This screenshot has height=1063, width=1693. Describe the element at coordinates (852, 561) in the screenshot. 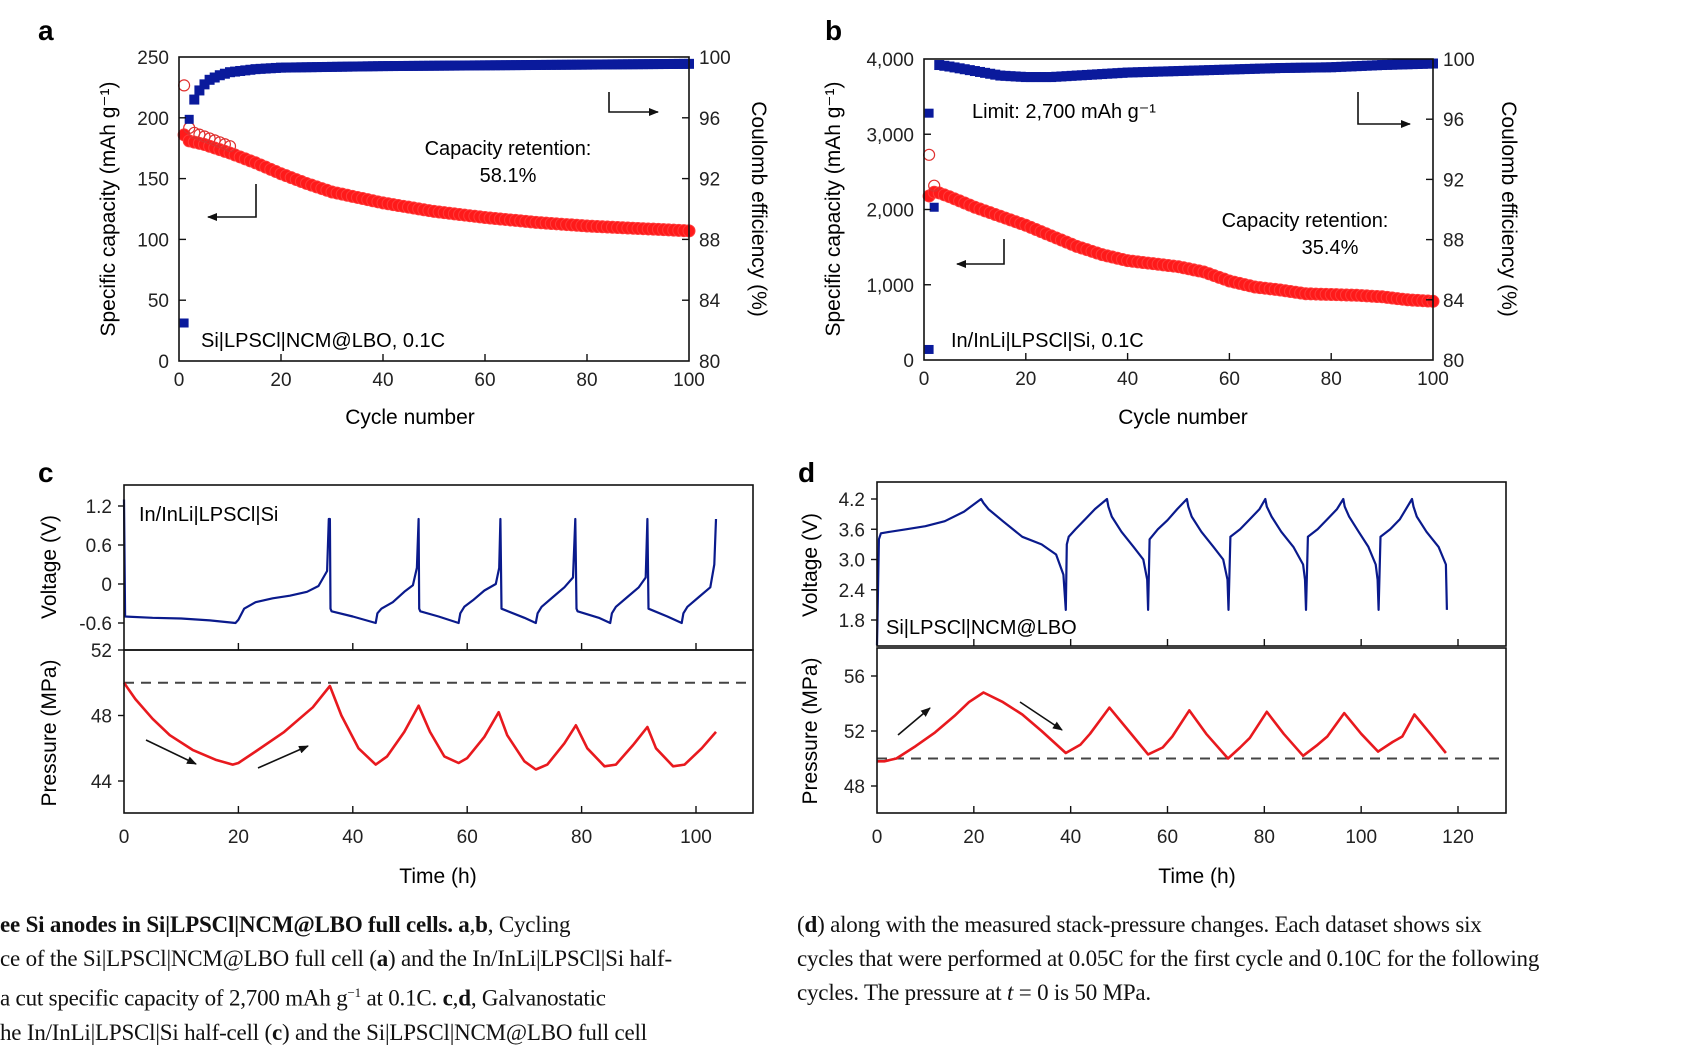

I see `panel-d-voltage-tick-label: 3.0` at that location.